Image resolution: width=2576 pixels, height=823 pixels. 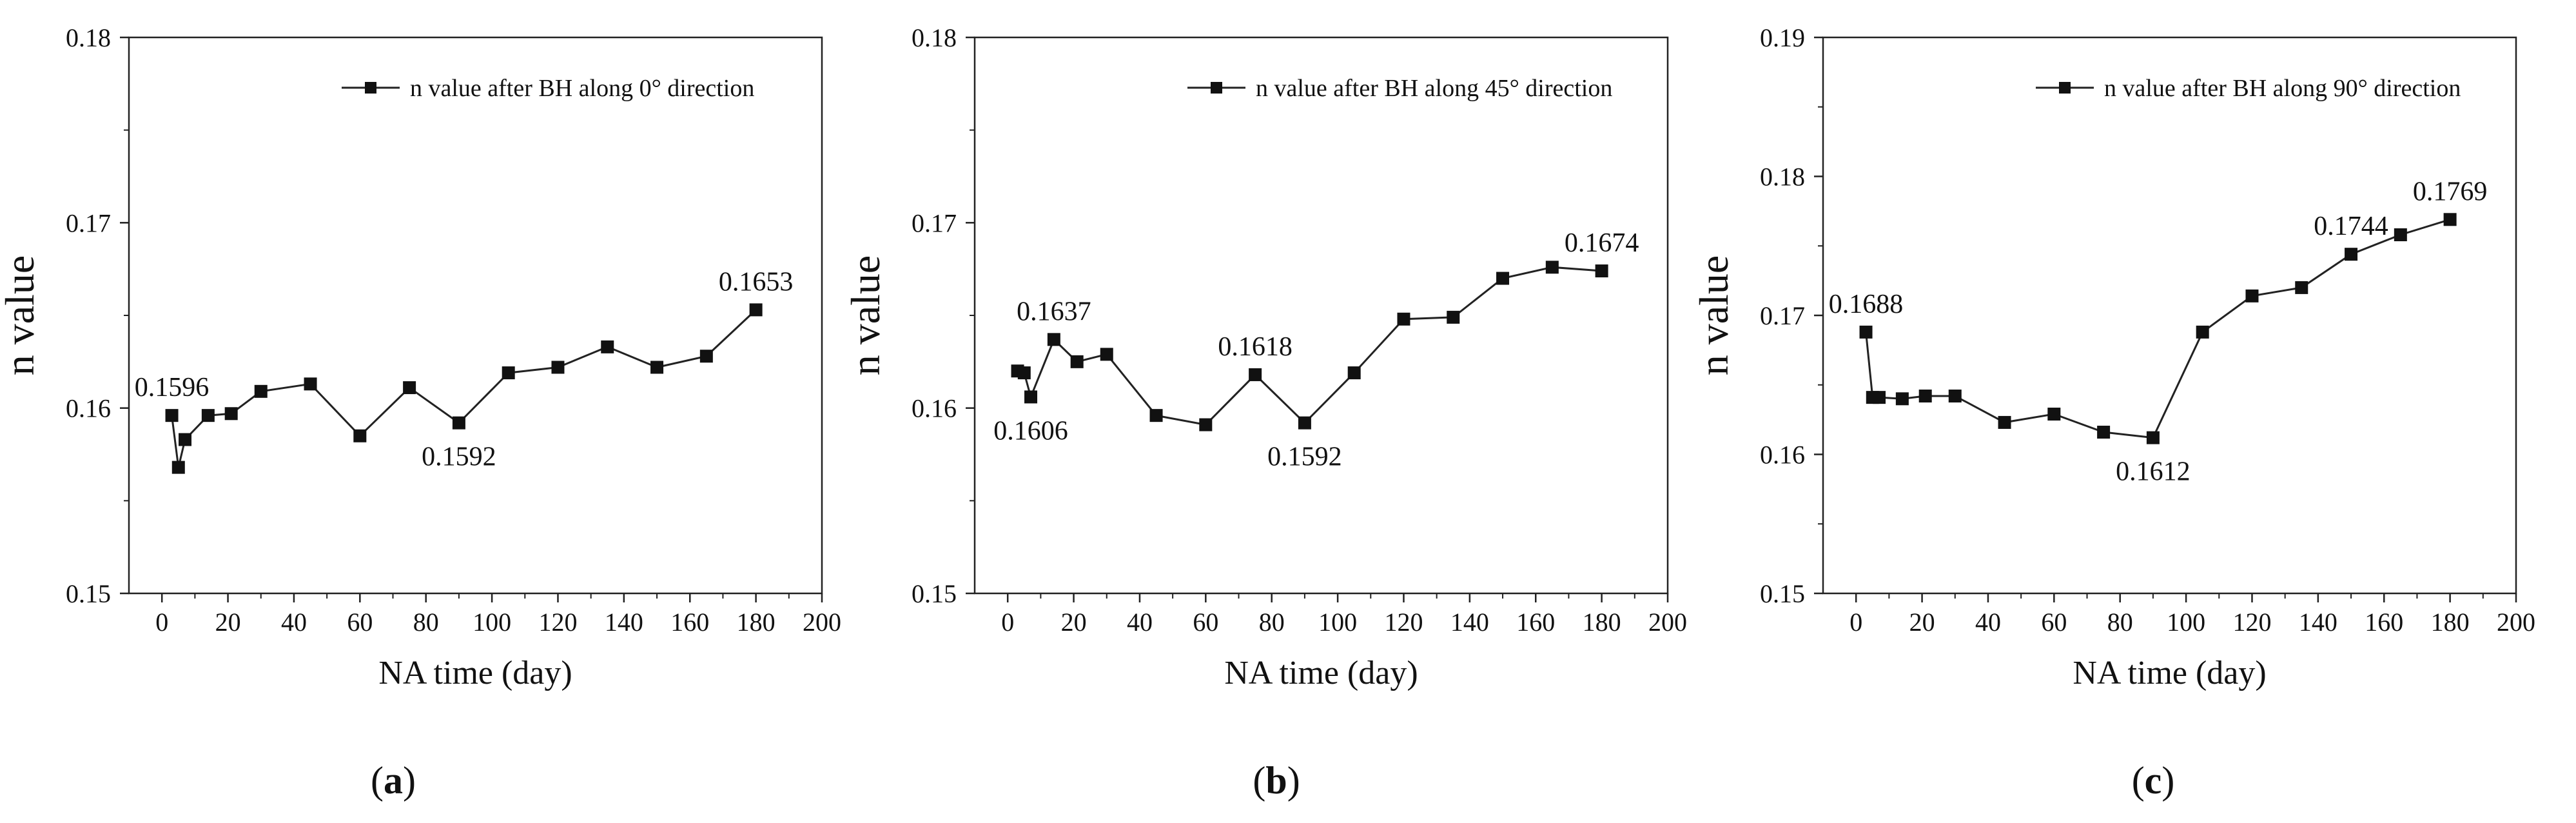 What do you see at coordinates (1277, 780) in the screenshot?
I see `panel-caption: (b)` at bounding box center [1277, 780].